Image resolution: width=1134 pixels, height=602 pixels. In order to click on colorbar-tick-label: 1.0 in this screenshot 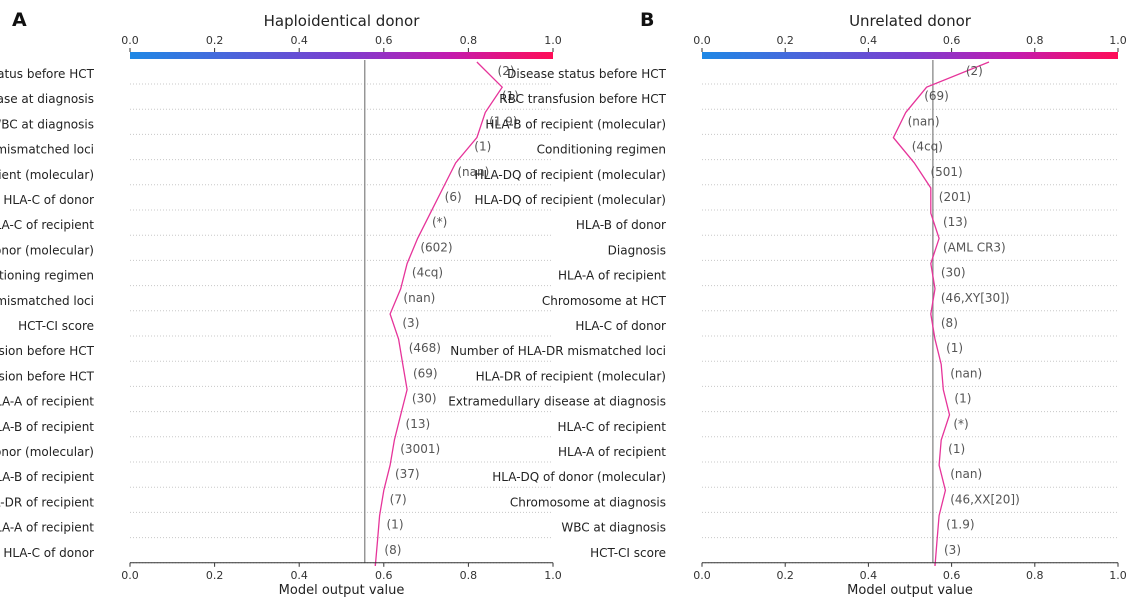, I will do `click(553, 40)`.